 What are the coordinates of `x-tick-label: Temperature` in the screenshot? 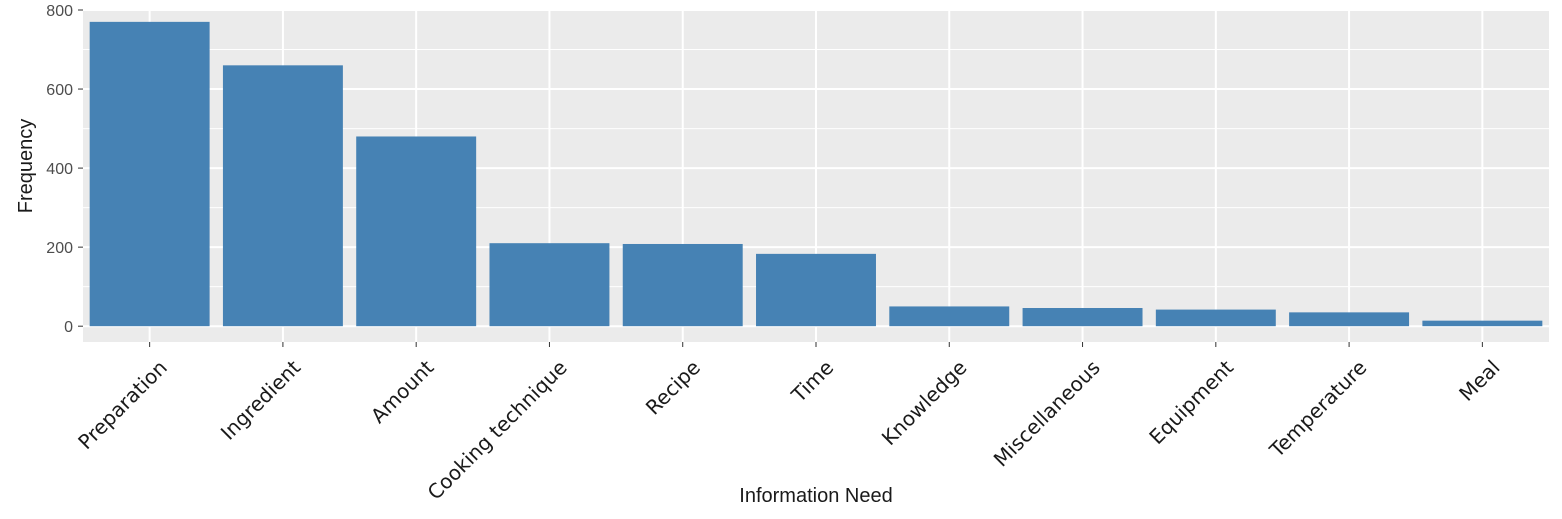 It's located at (1317, 408).